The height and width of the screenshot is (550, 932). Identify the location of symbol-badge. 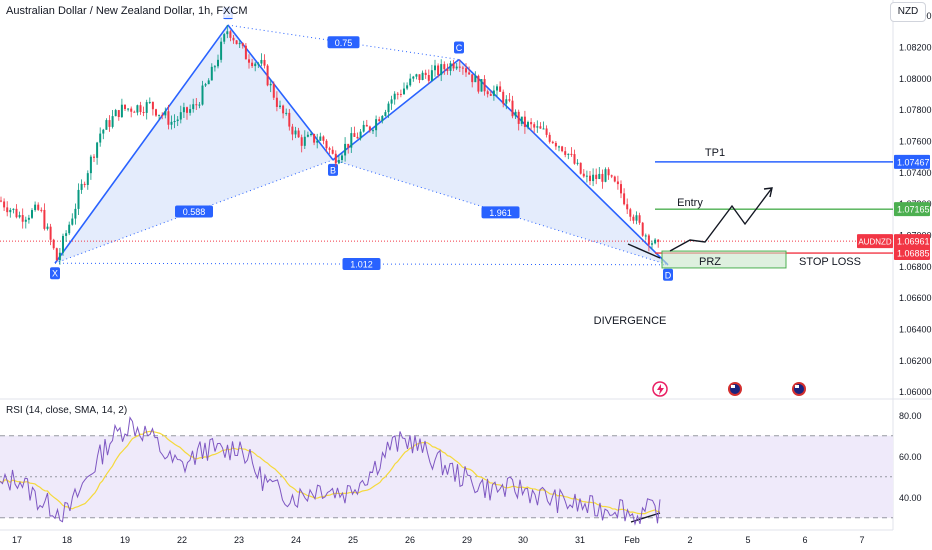
(875, 241).